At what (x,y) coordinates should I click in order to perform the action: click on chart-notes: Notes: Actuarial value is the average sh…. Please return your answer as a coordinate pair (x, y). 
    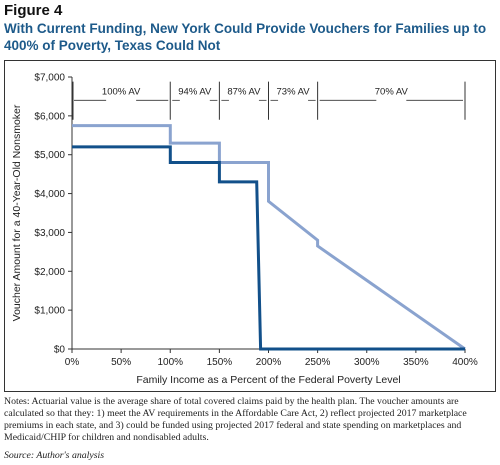
    Looking at the image, I should click on (235, 419).